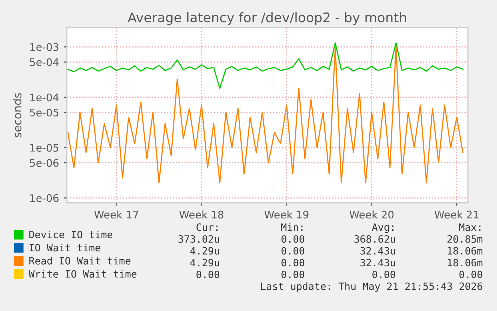  Describe the element at coordinates (44, 148) in the screenshot. I see `y-tick-label: 1e-05` at that location.